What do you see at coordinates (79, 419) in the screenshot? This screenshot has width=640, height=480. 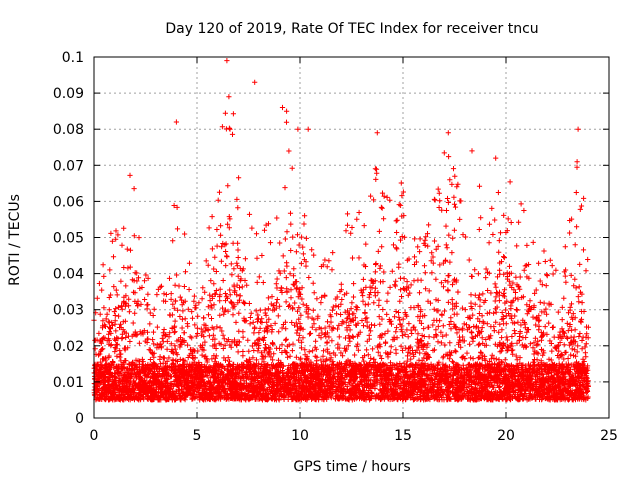 I see `y-tick-label: 0` at bounding box center [79, 419].